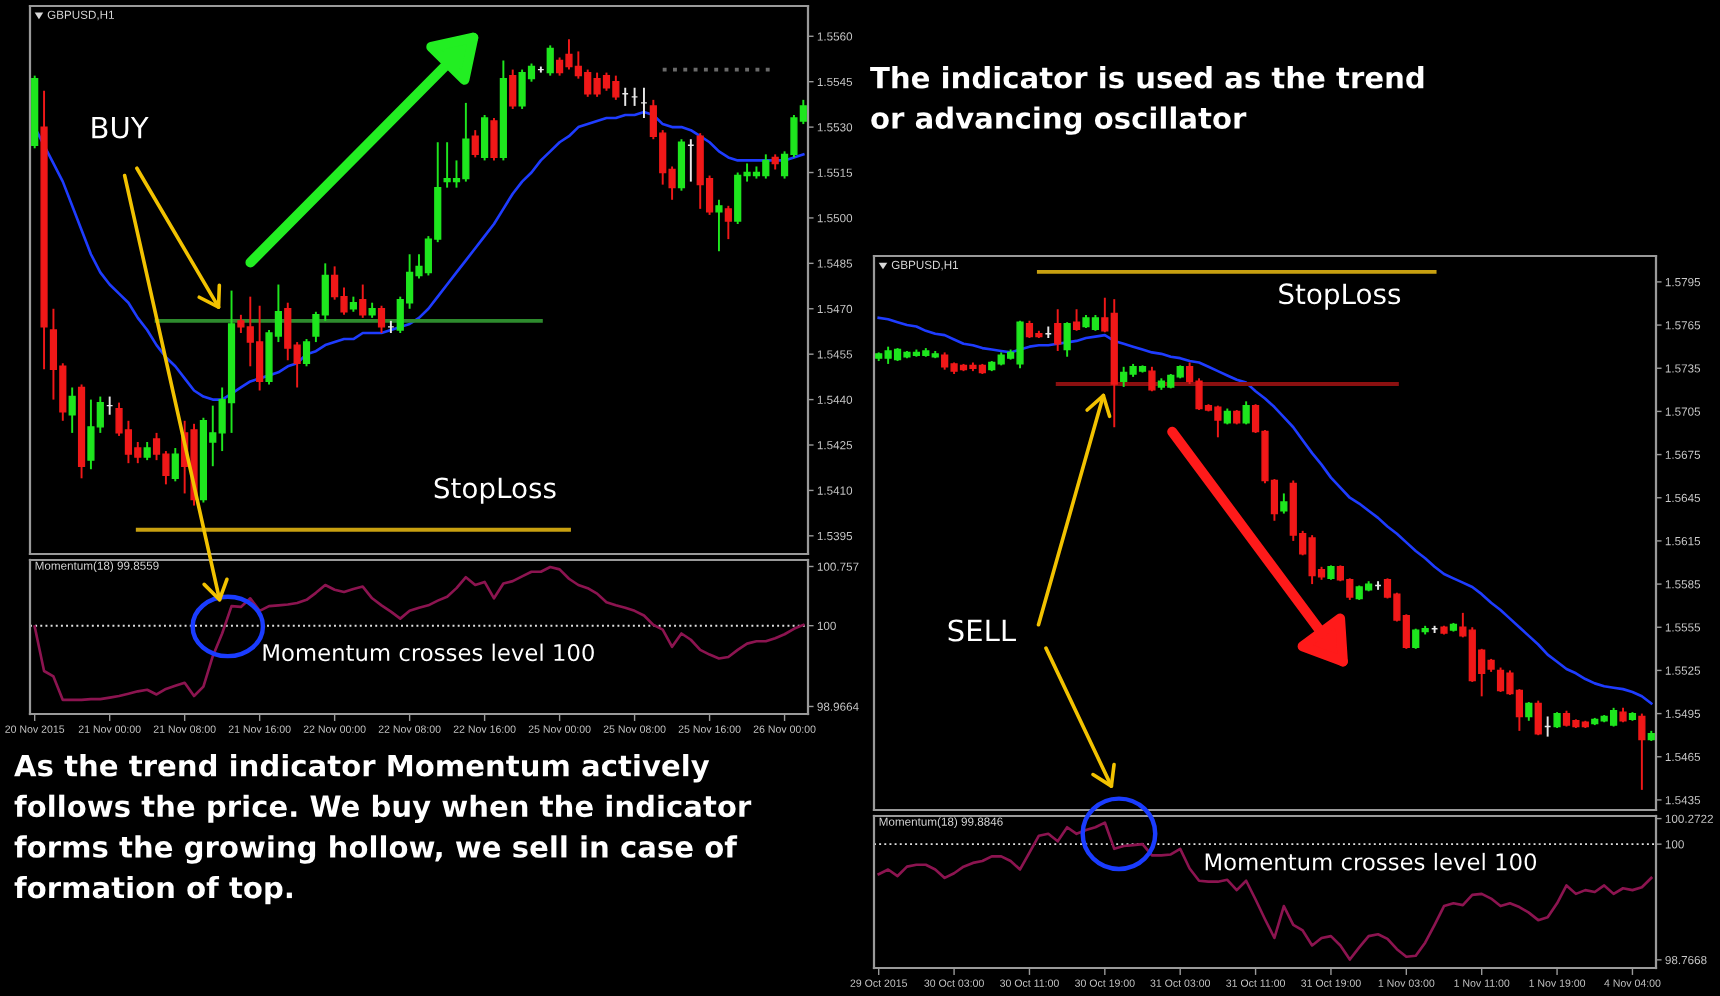 Image resolution: width=1720 pixels, height=996 pixels. What do you see at coordinates (982, 630) in the screenshot?
I see `annotation: SELL` at bounding box center [982, 630].